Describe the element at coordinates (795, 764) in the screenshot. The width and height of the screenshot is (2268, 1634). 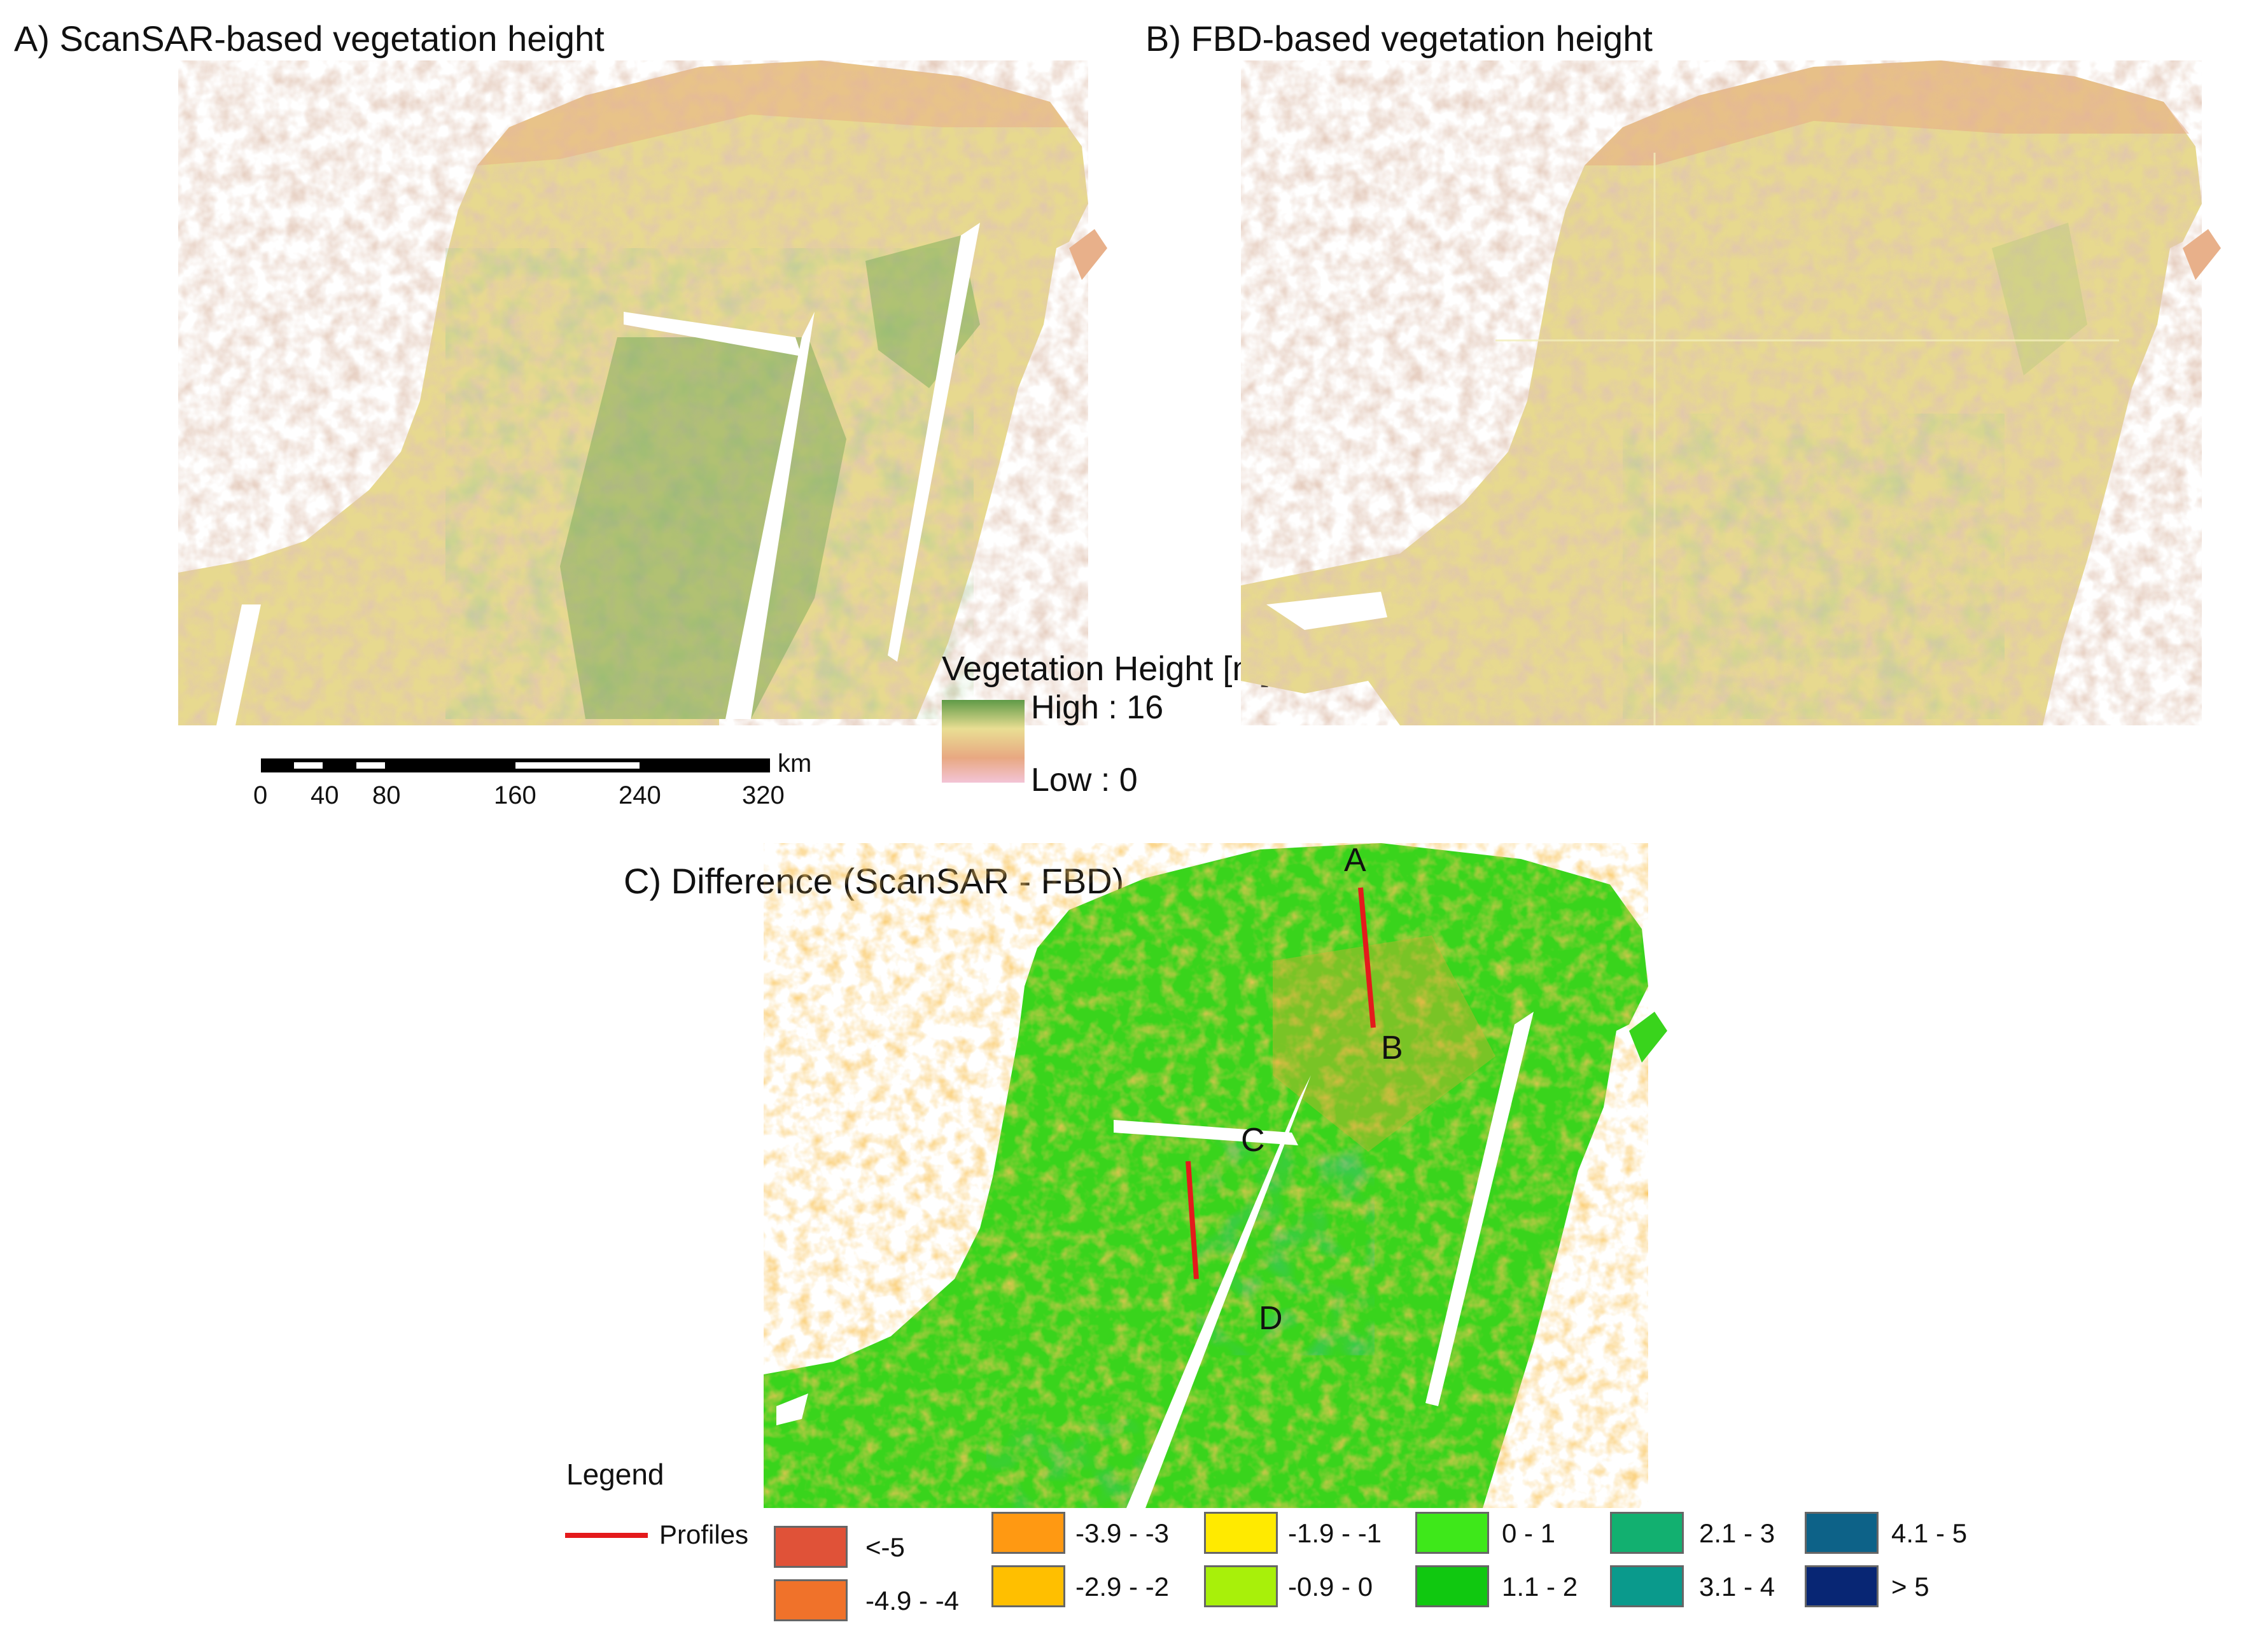
I see `scale-unit: km` at that location.